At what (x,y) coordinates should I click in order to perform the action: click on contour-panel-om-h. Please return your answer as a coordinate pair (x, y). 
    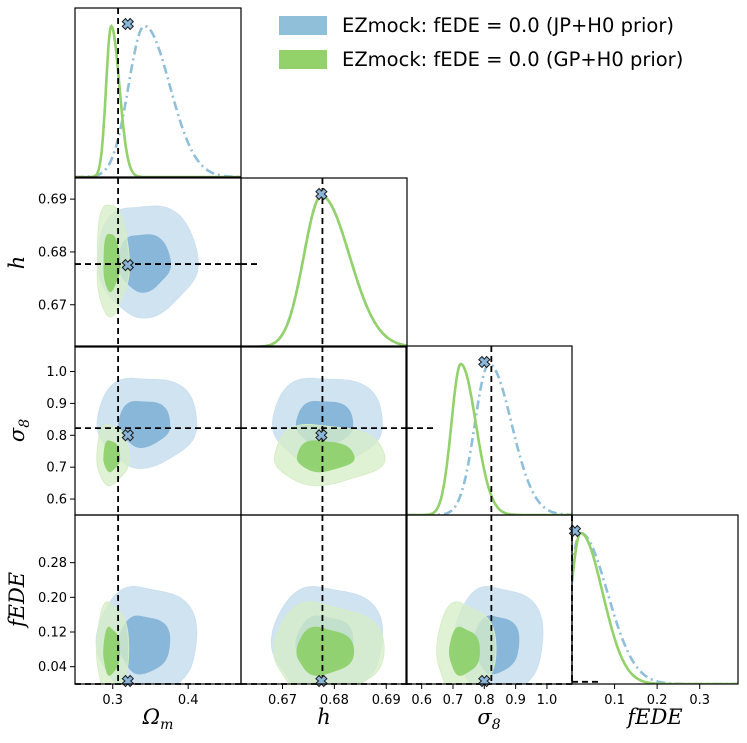
    Looking at the image, I should click on (147, 261).